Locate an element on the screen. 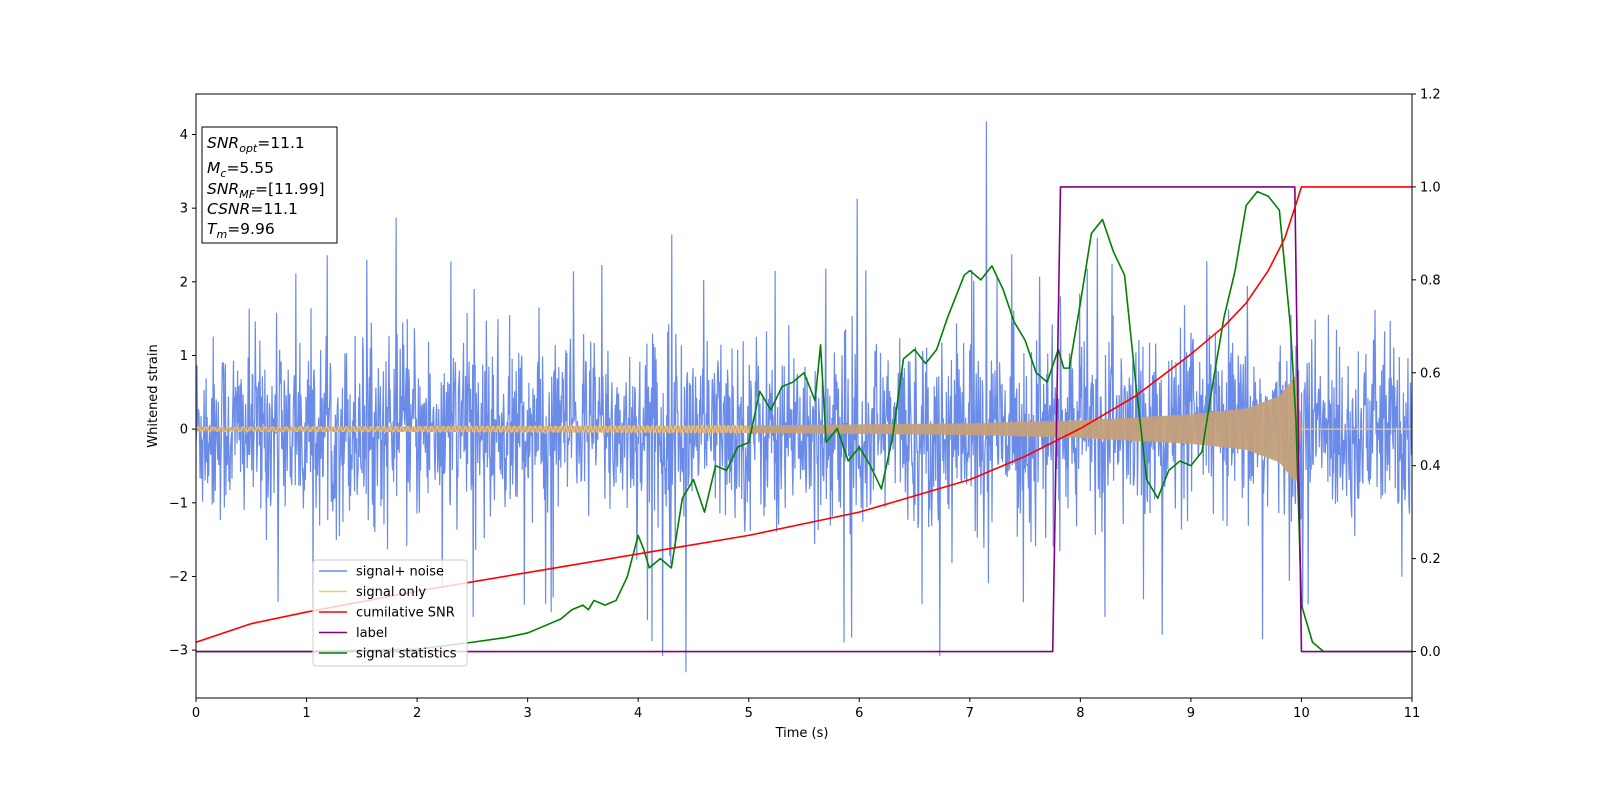  y-tick-label: 4 is located at coordinates (184, 135).